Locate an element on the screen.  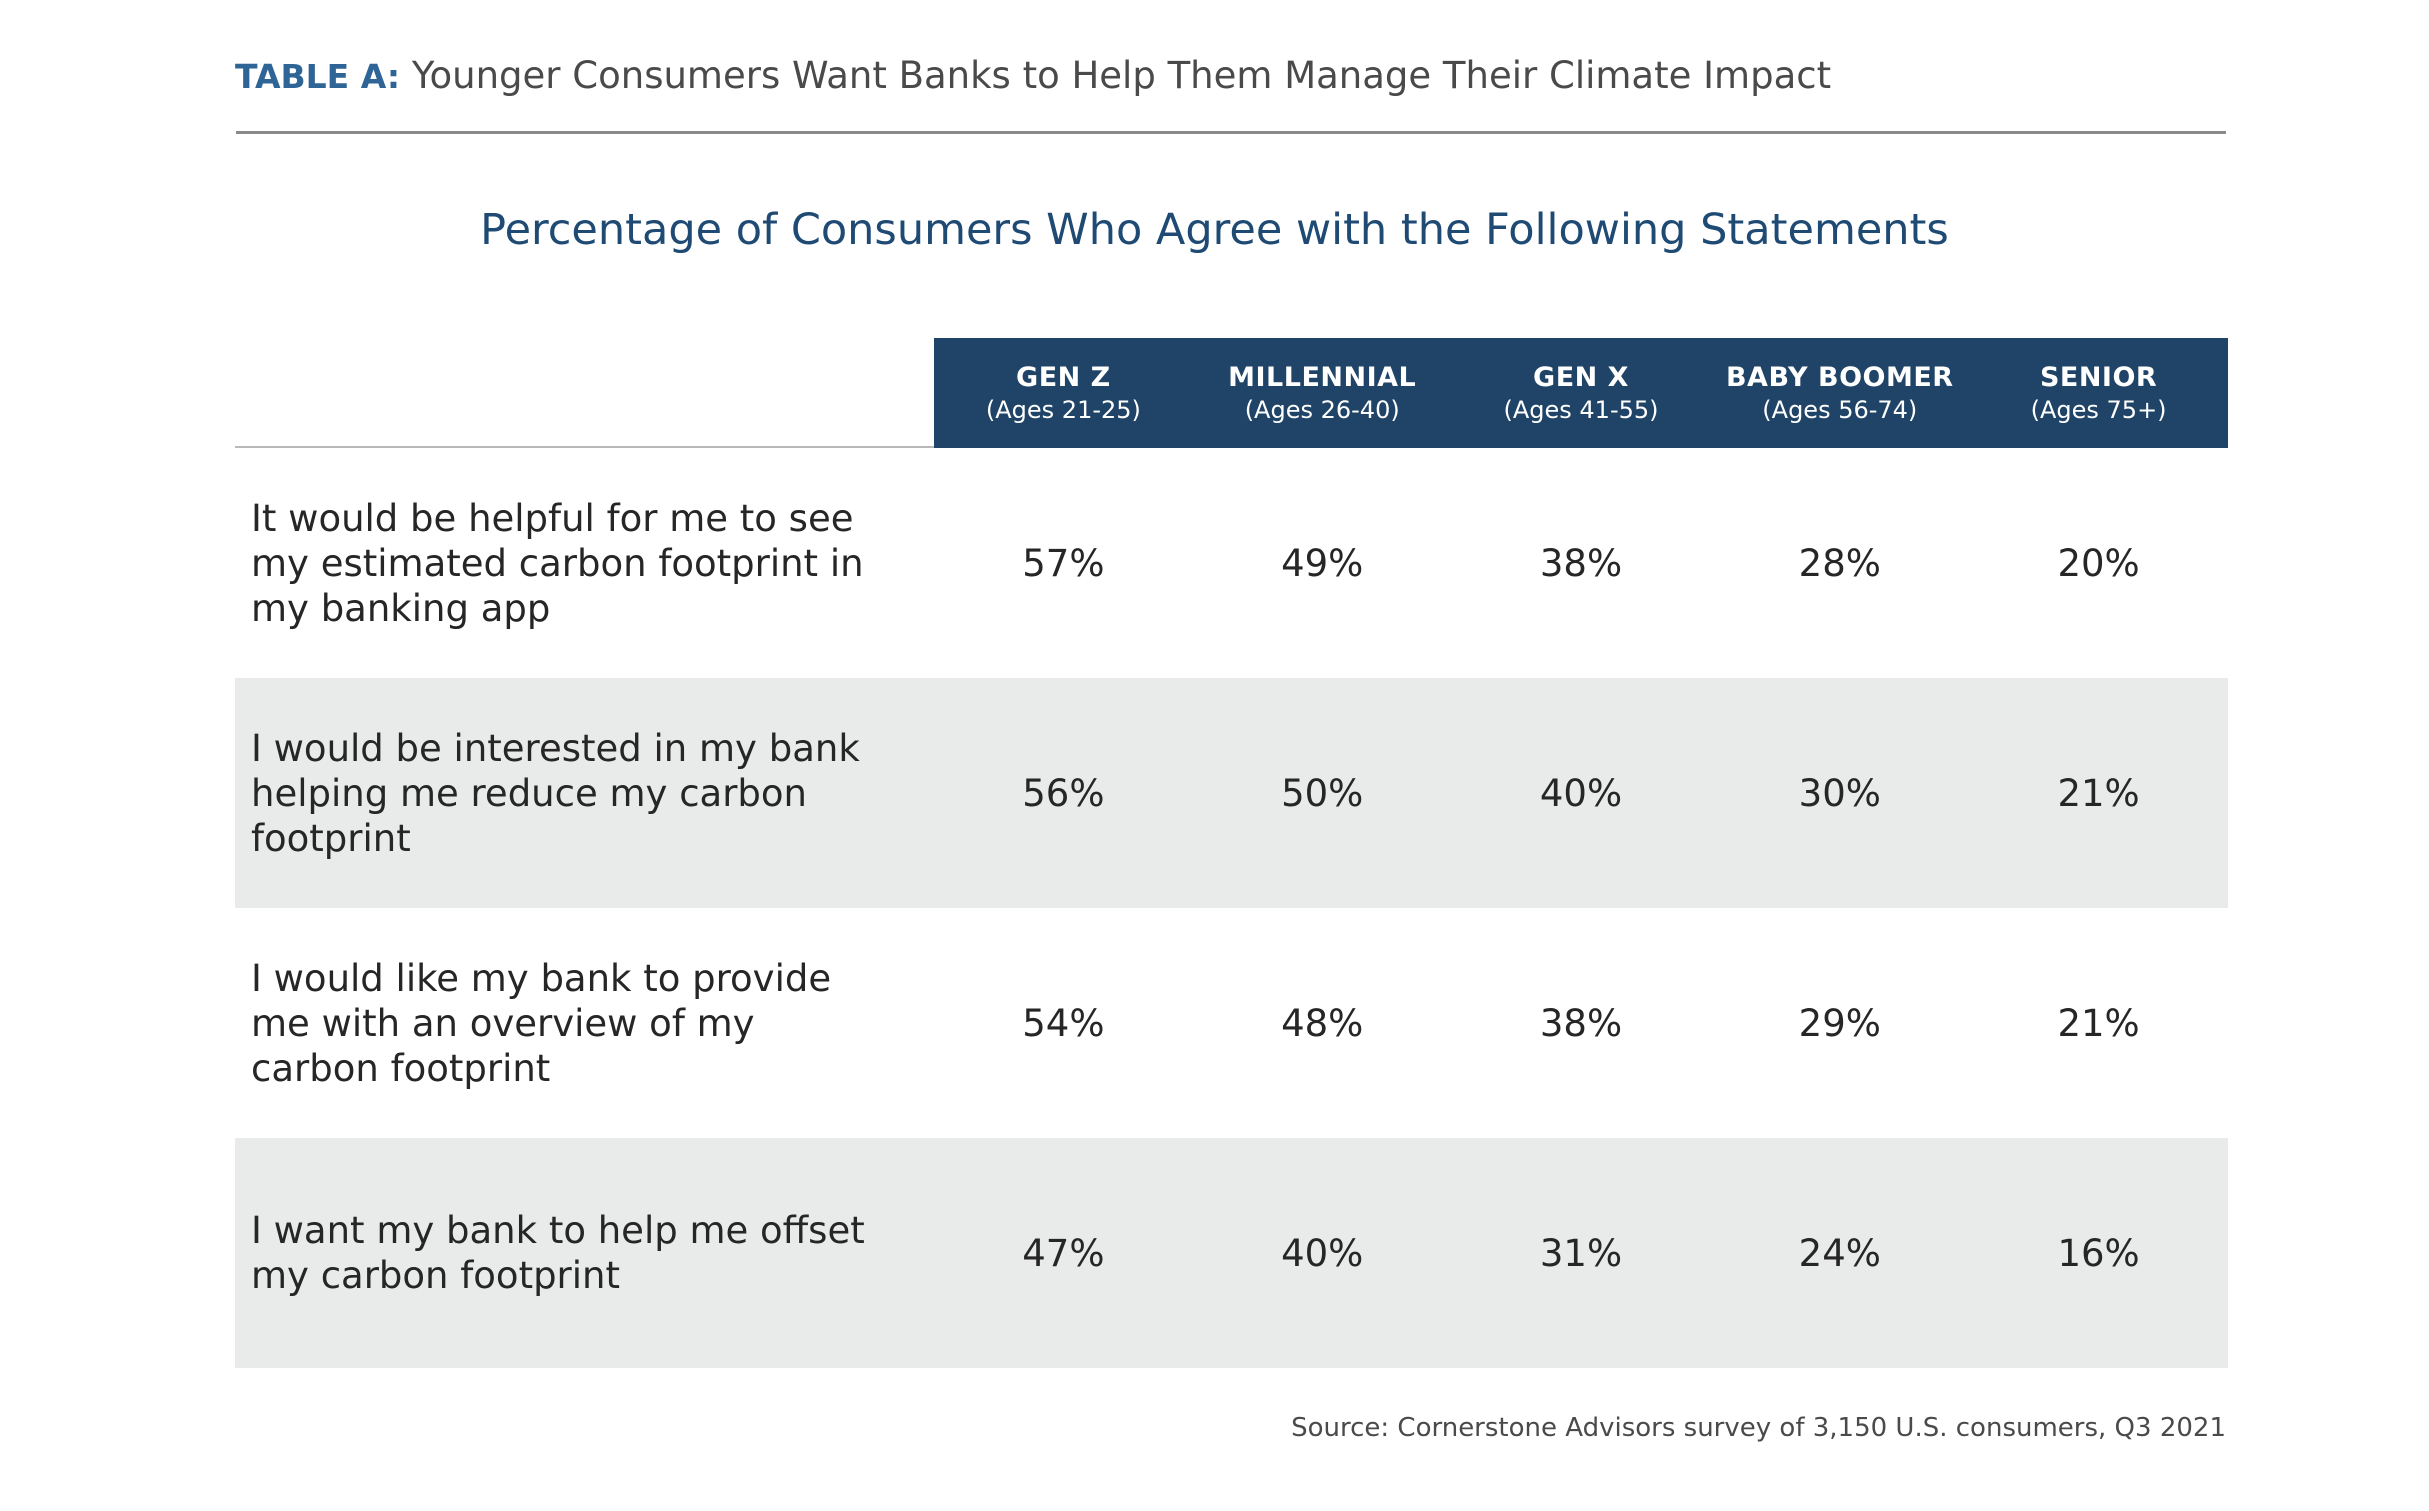
column-header-senior: SENIOR (Ages 75+) is located at coordinates (2098, 393).